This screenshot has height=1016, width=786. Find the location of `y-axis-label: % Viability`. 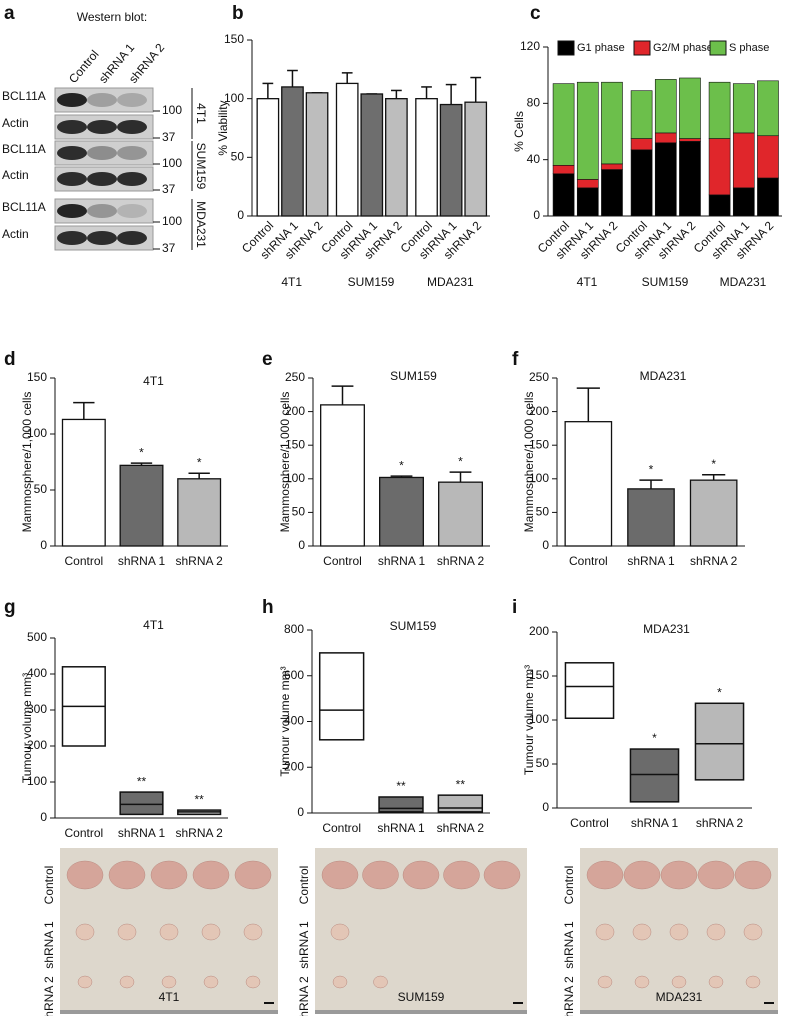

y-axis-label: % Viability is located at coordinates (223, 127).